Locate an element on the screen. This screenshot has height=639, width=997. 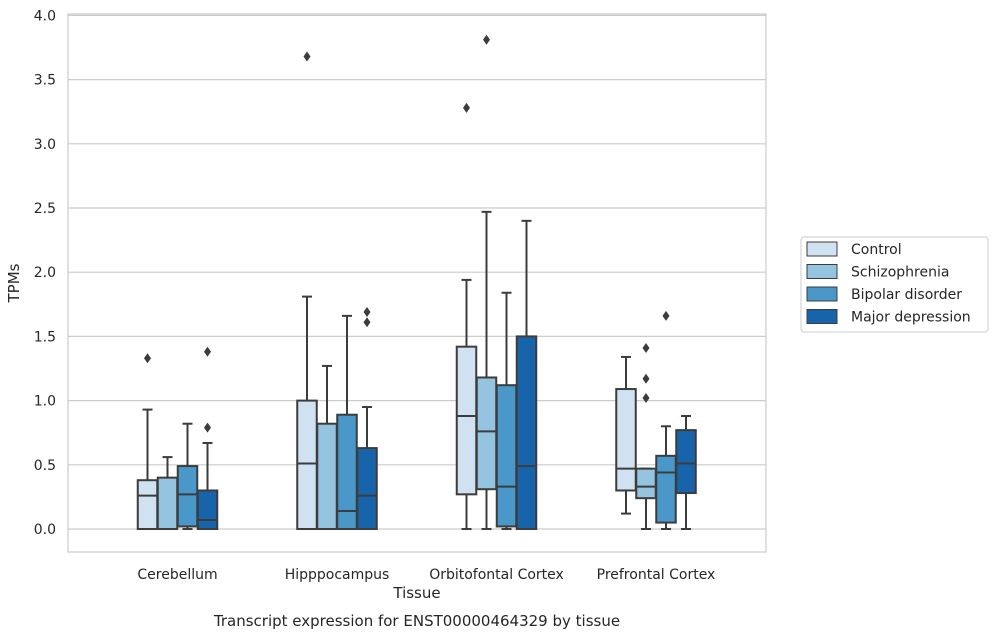
legend-label: Control is located at coordinates (876, 250).